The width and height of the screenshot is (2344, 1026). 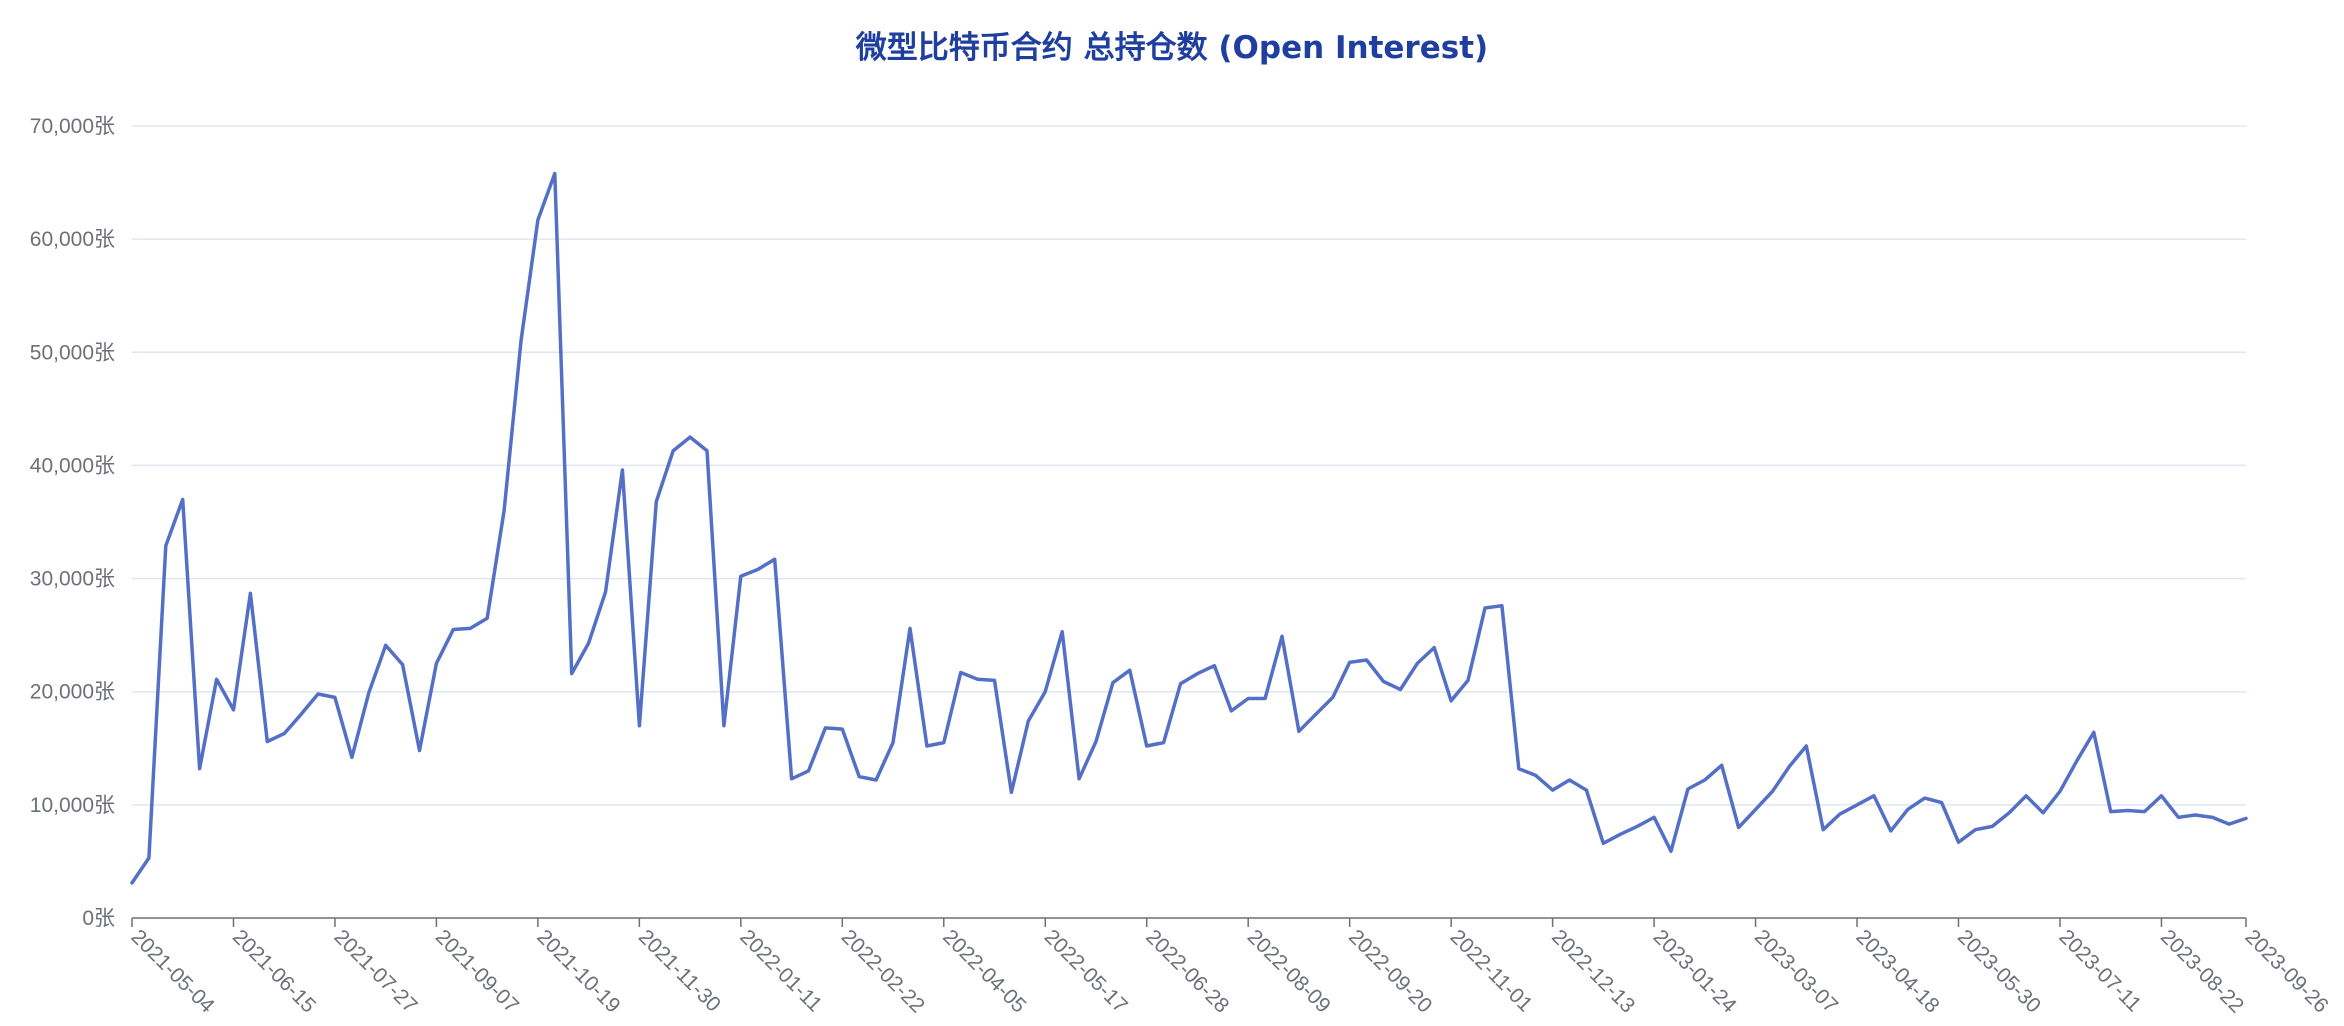 I want to click on y-tick-label: 0张, so click(x=98, y=918).